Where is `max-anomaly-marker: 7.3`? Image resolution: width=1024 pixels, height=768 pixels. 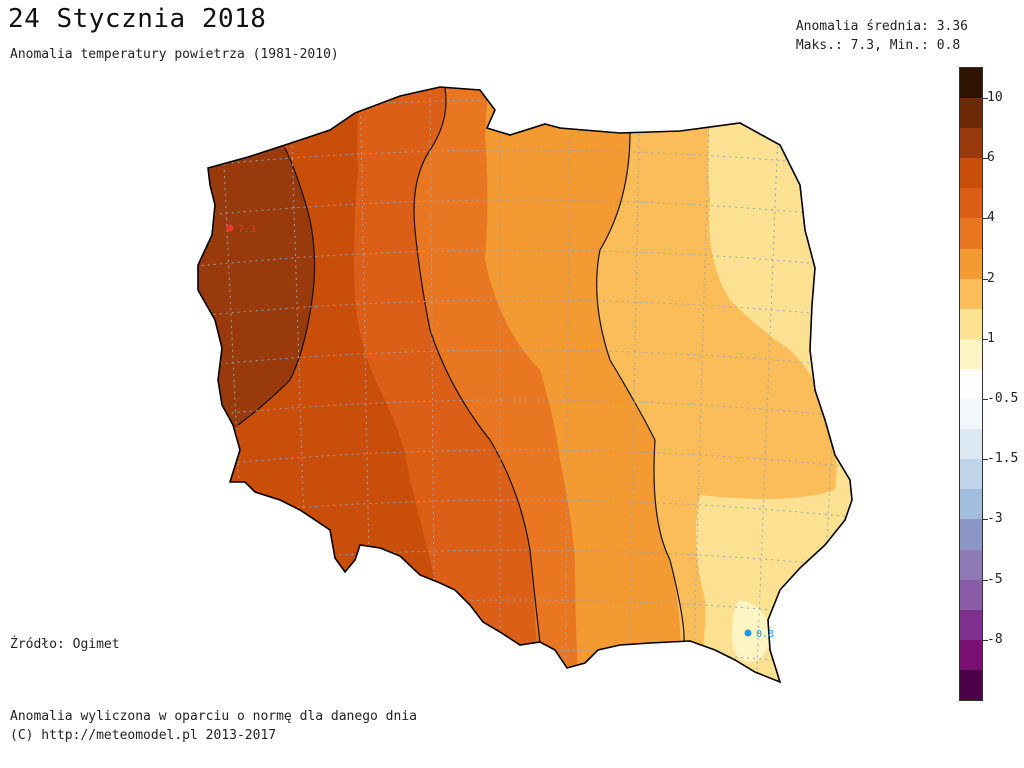
max-anomaly-marker: 7.3 is located at coordinates (241, 229).